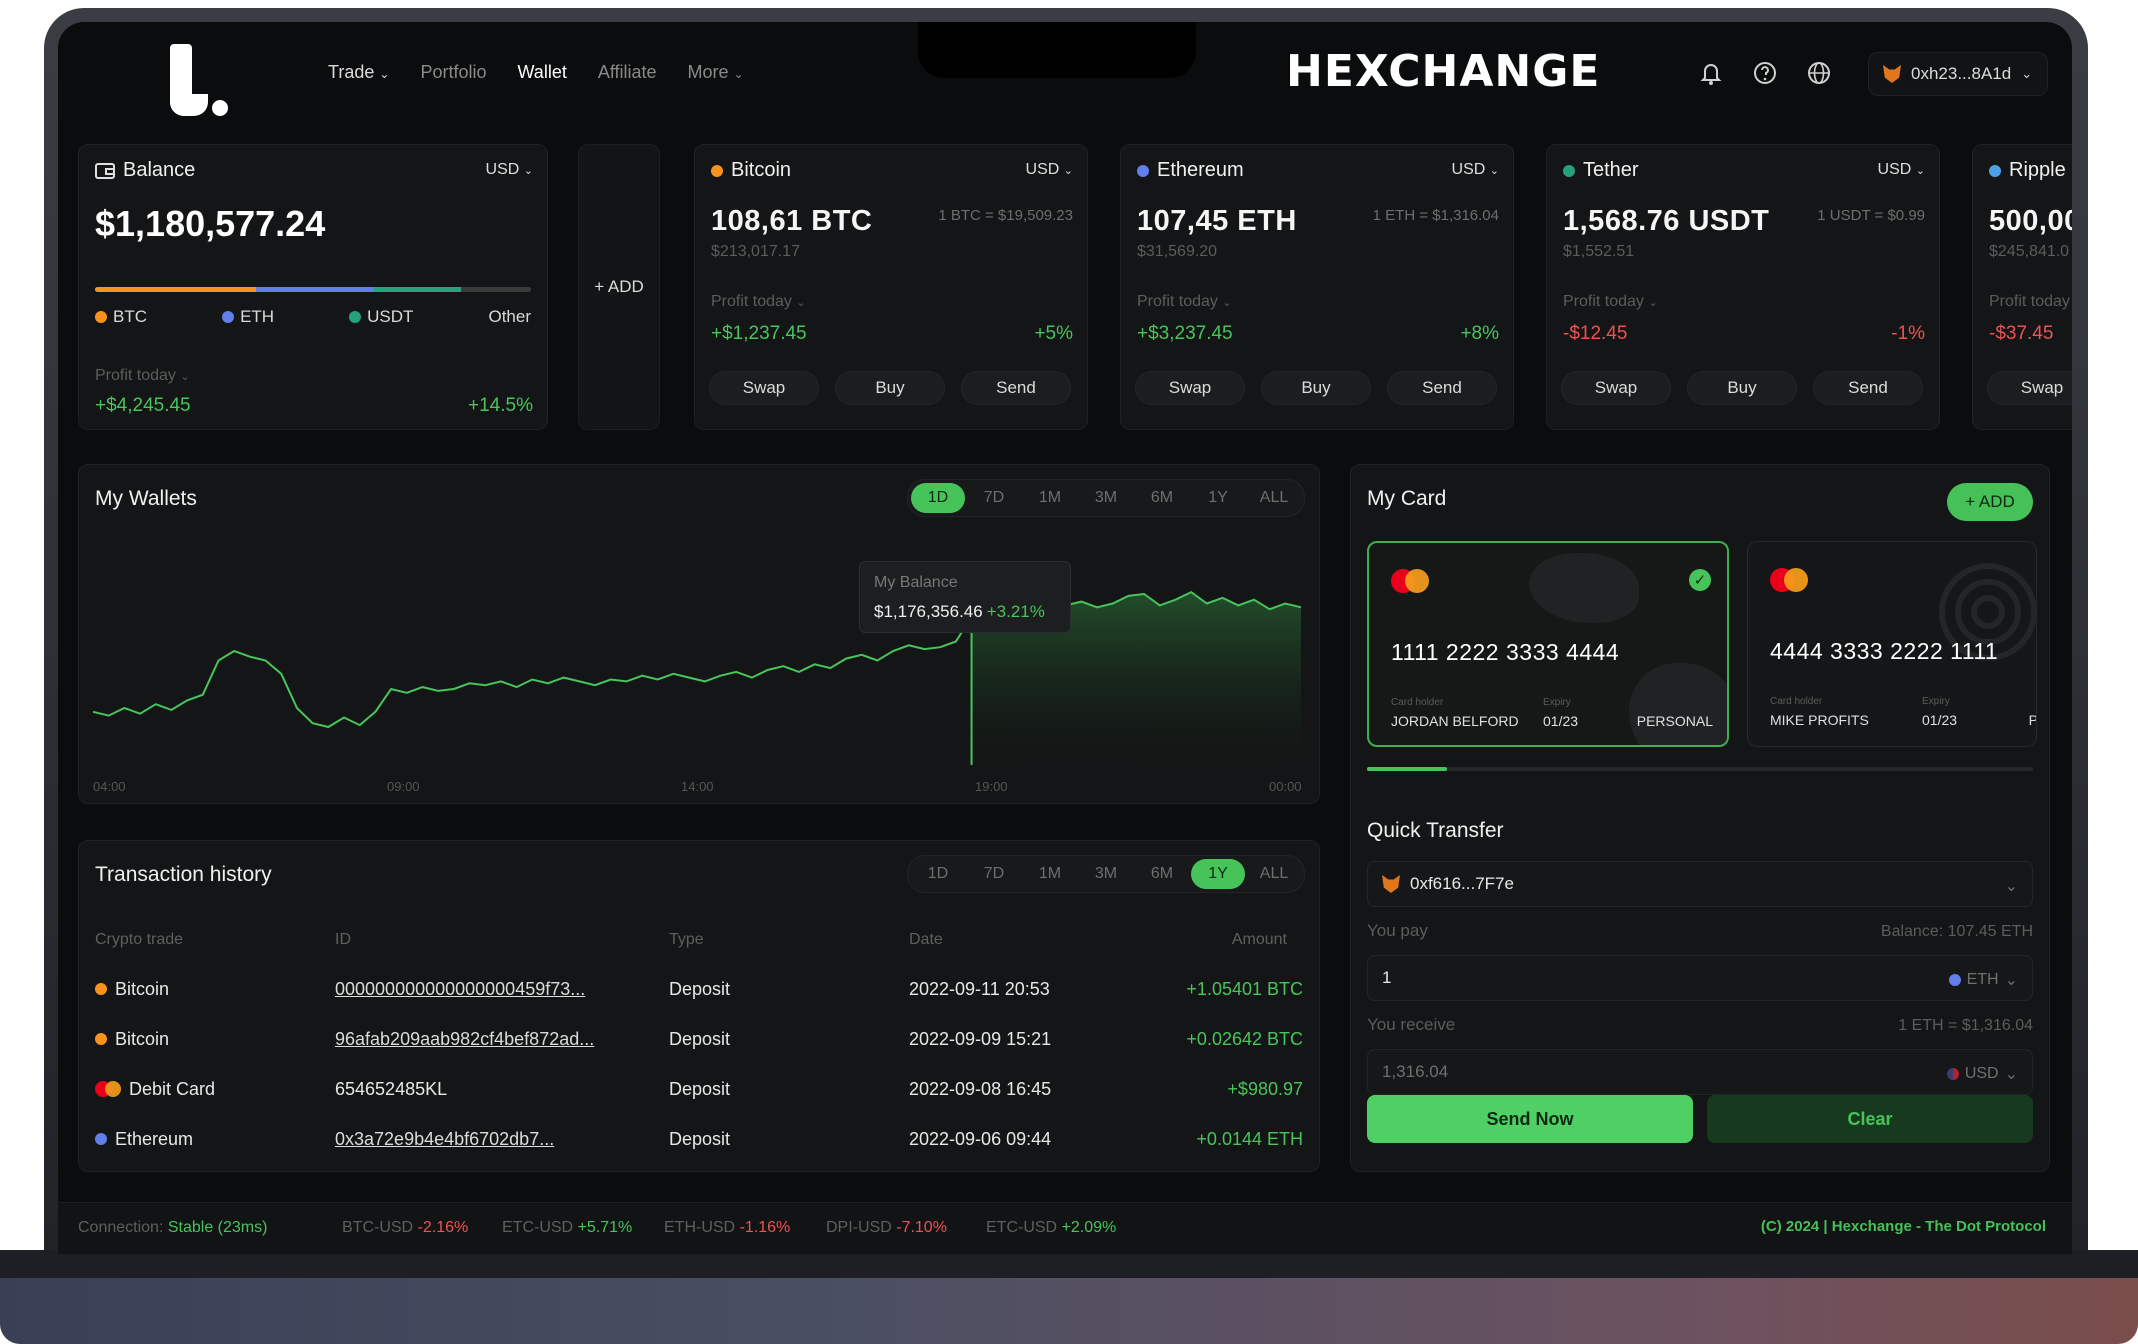 Image resolution: width=2138 pixels, height=1344 pixels. Describe the element at coordinates (1435, 215) in the screenshot. I see `coin-rate: 1 ETH = $1,316.04` at that location.